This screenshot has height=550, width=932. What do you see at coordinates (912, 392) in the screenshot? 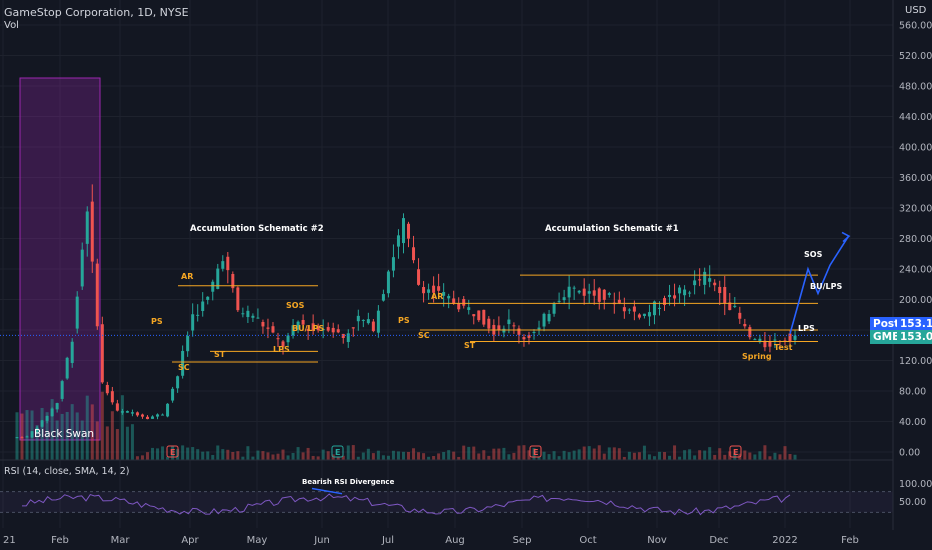
I see `price-tick-label: 80.00` at bounding box center [912, 392].